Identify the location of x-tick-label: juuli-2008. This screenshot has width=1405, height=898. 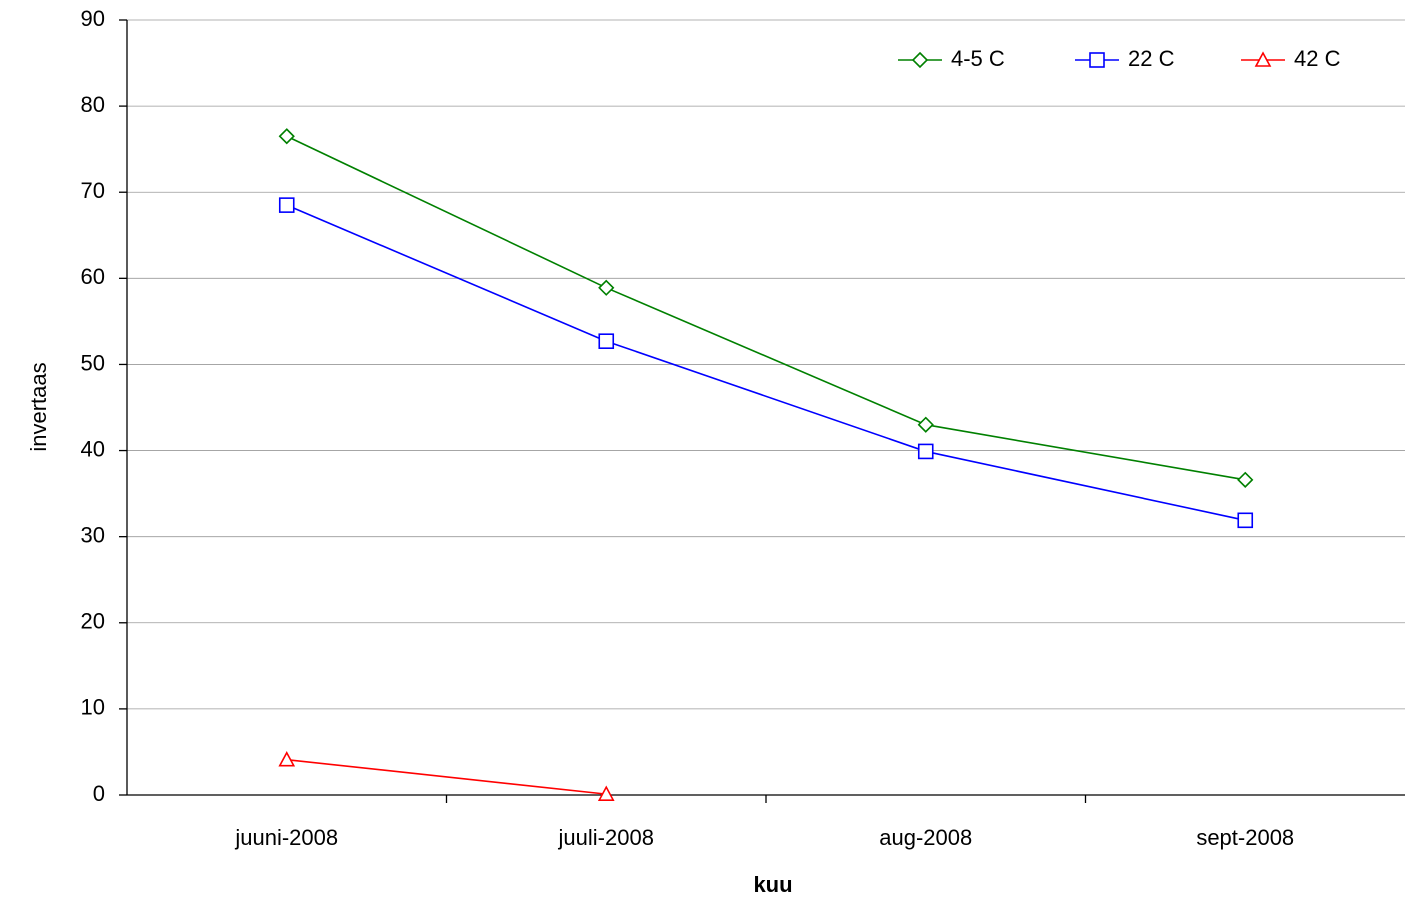
(606, 837).